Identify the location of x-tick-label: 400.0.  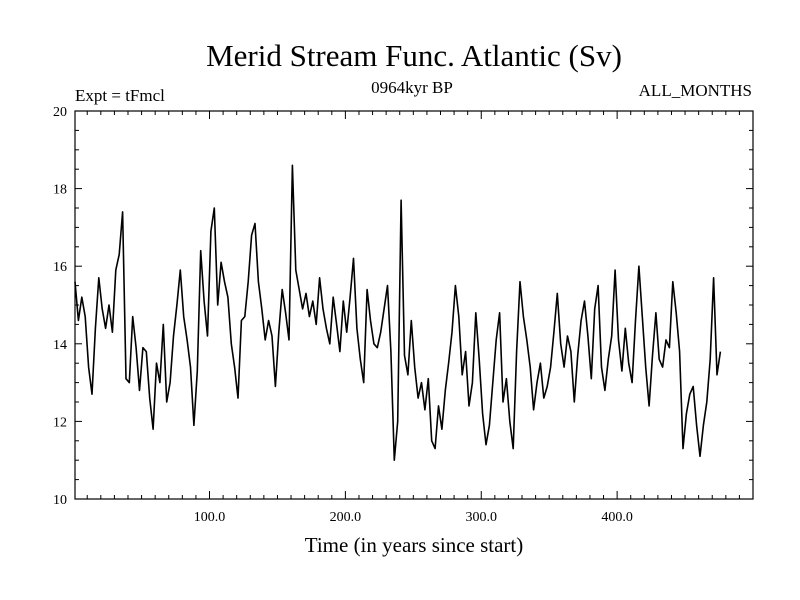
(617, 517).